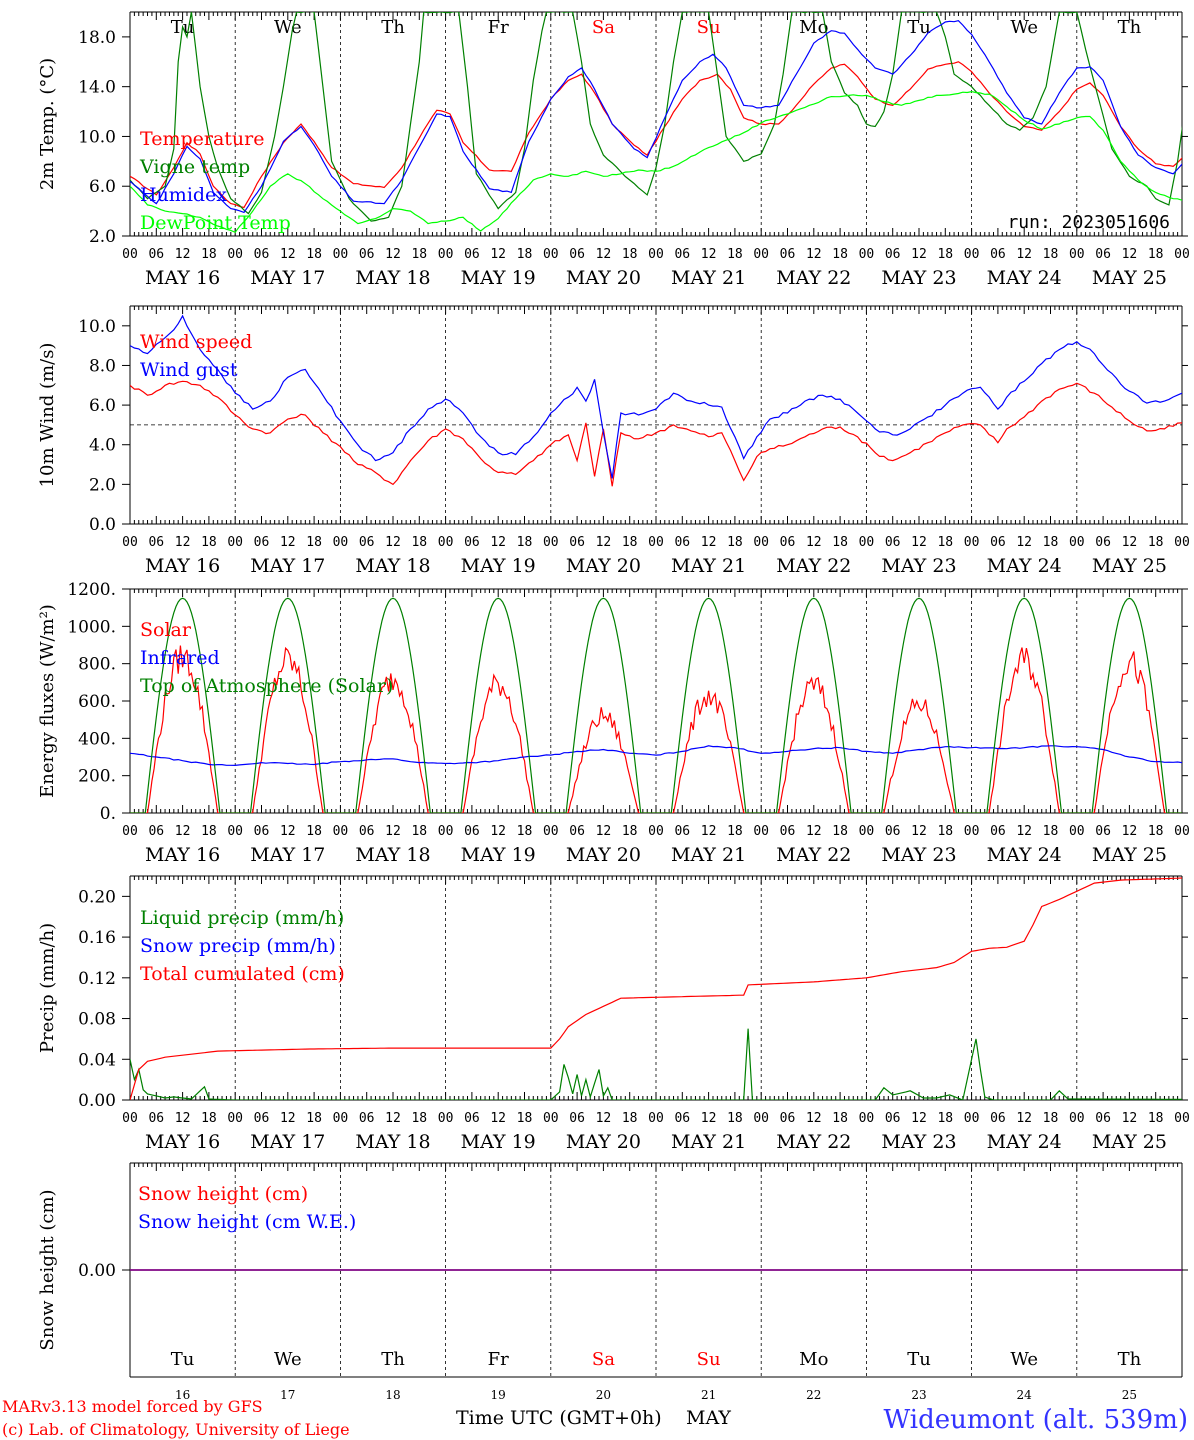 This screenshot has width=1194, height=1440. What do you see at coordinates (194, 167) in the screenshot?
I see `legend-entry: Vigne temp` at bounding box center [194, 167].